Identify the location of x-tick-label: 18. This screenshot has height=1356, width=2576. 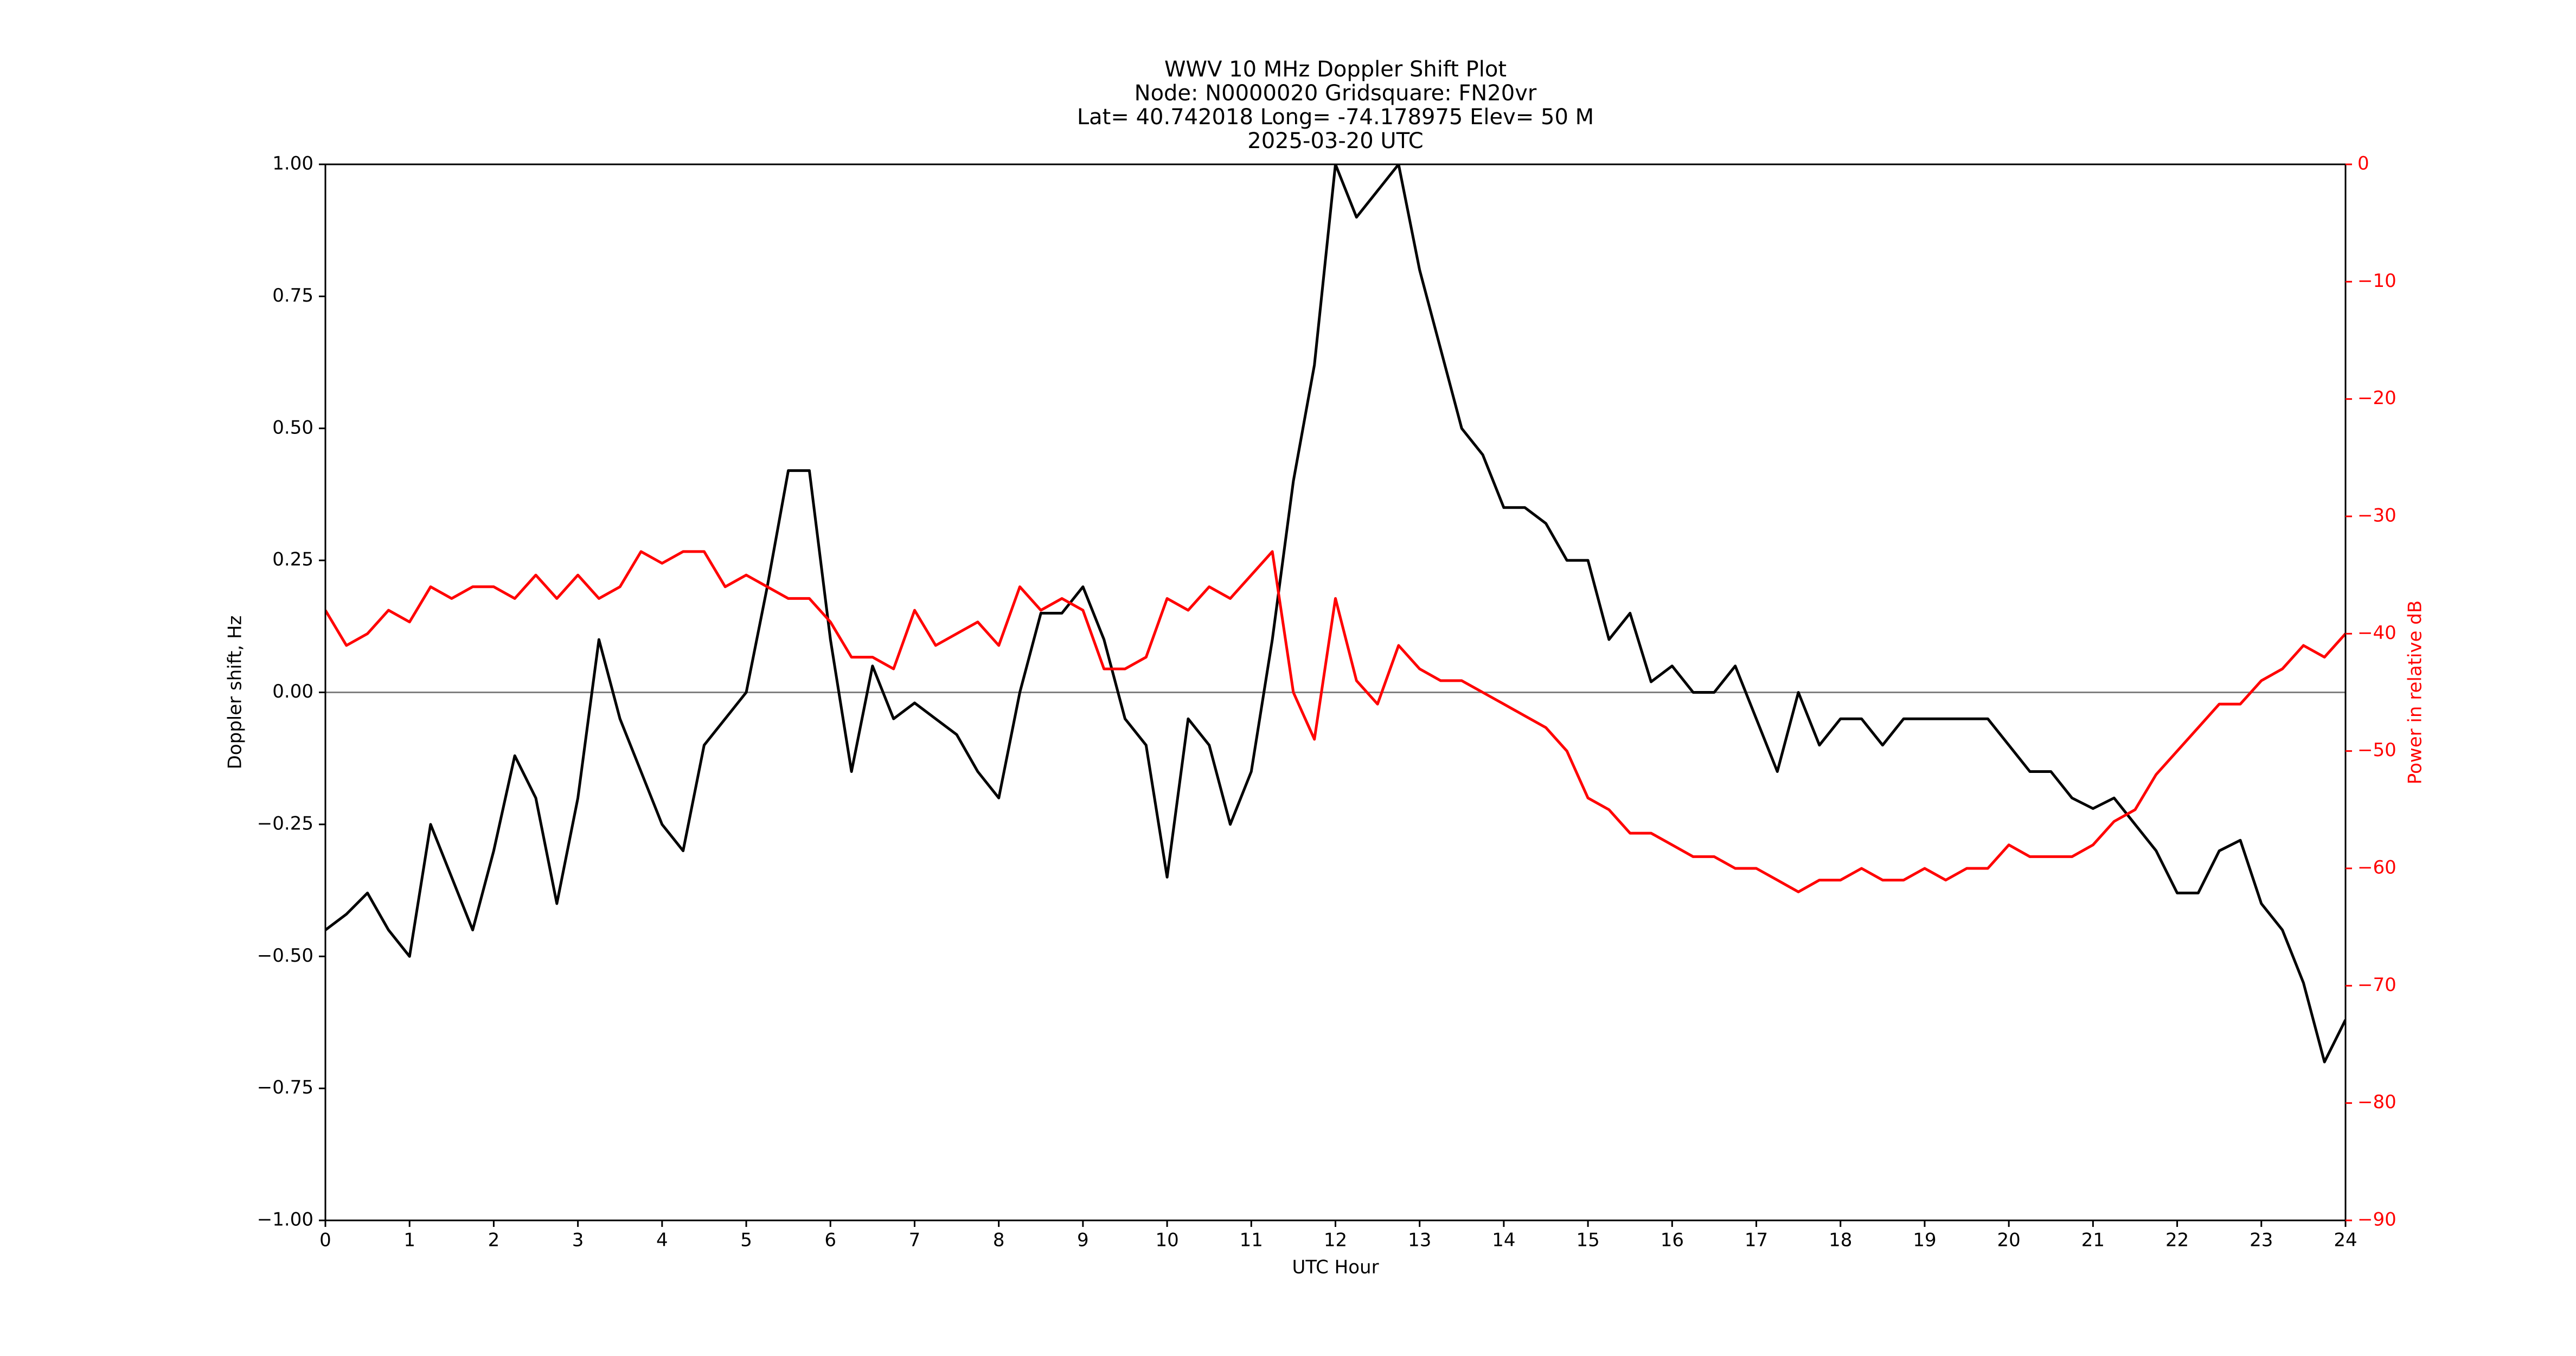
(1840, 1240).